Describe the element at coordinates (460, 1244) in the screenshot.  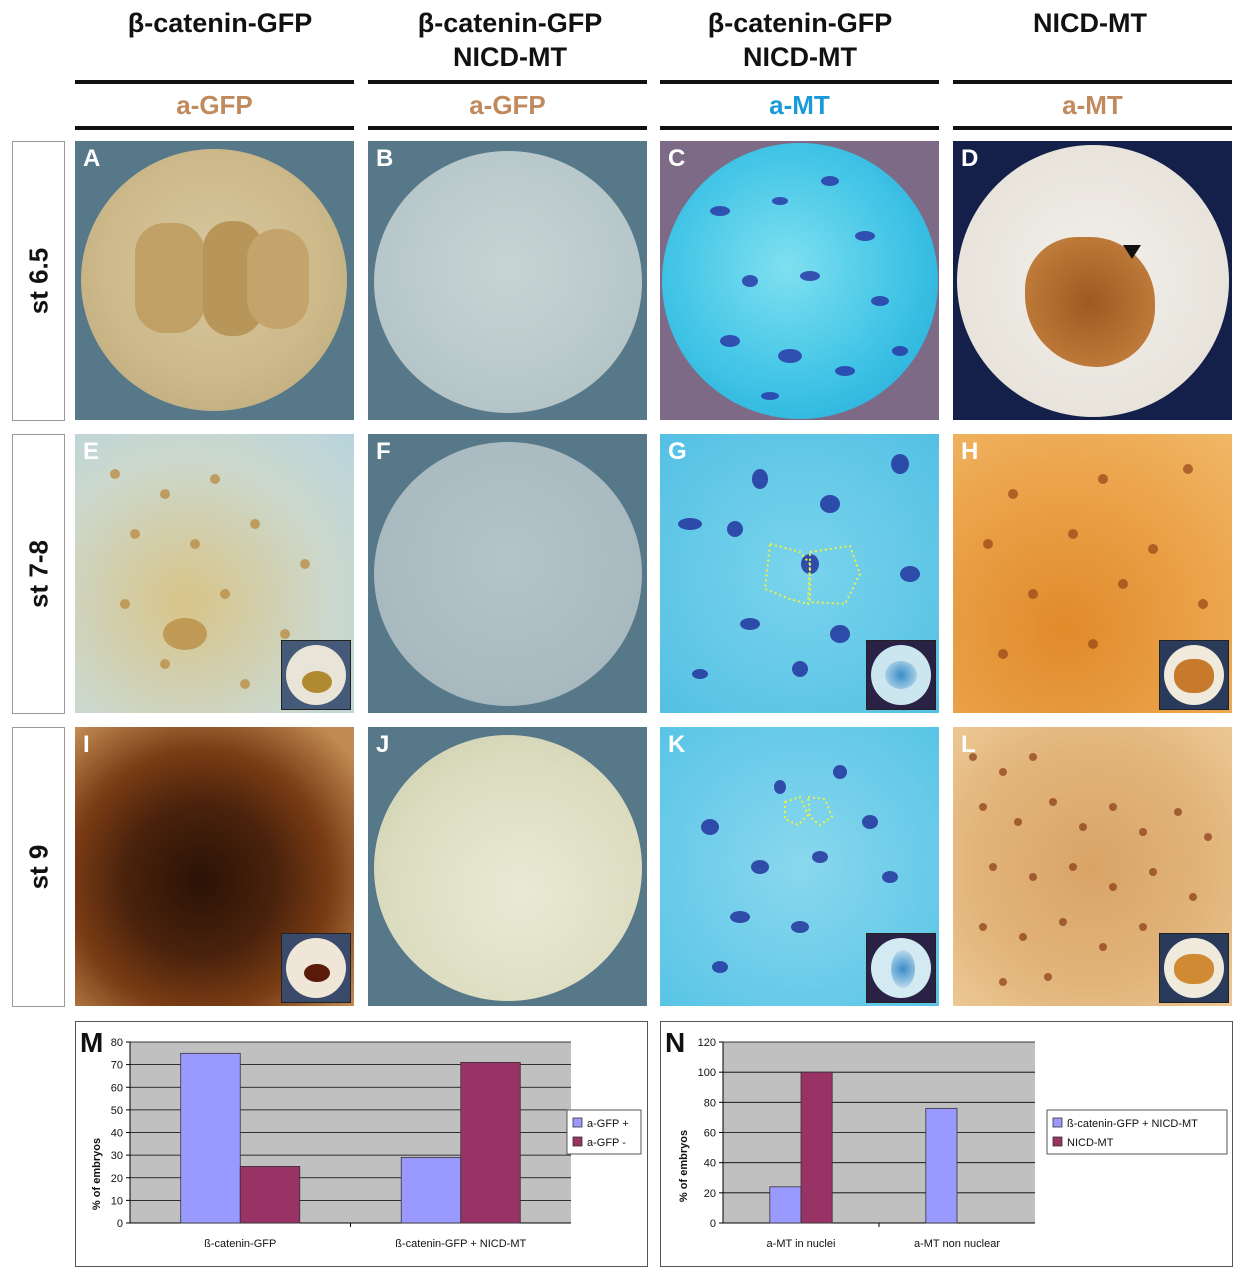
I see `x-tick-label: ß-catenin-GFP + NICD-MT` at that location.